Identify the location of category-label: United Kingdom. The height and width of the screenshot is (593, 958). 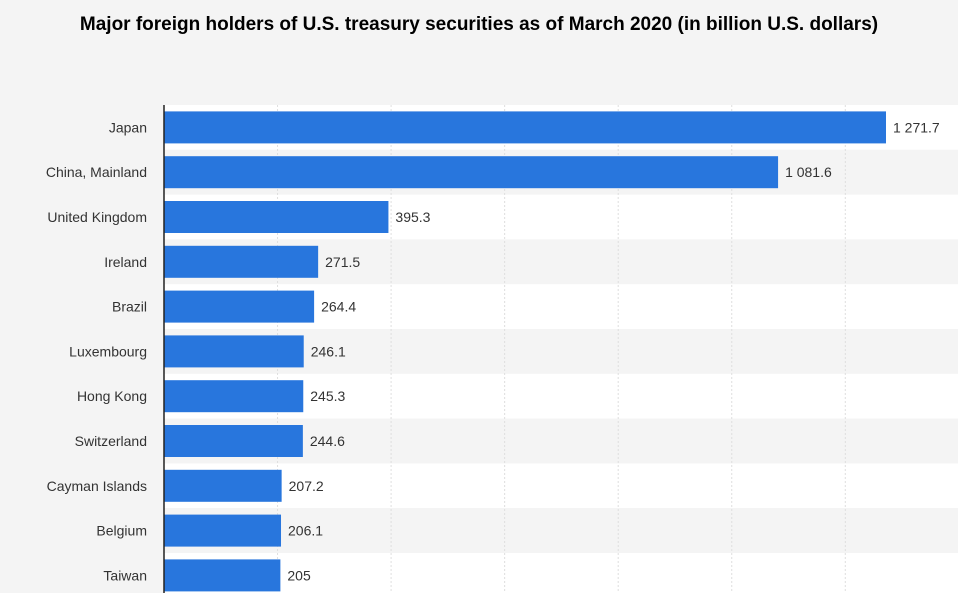
(97, 217).